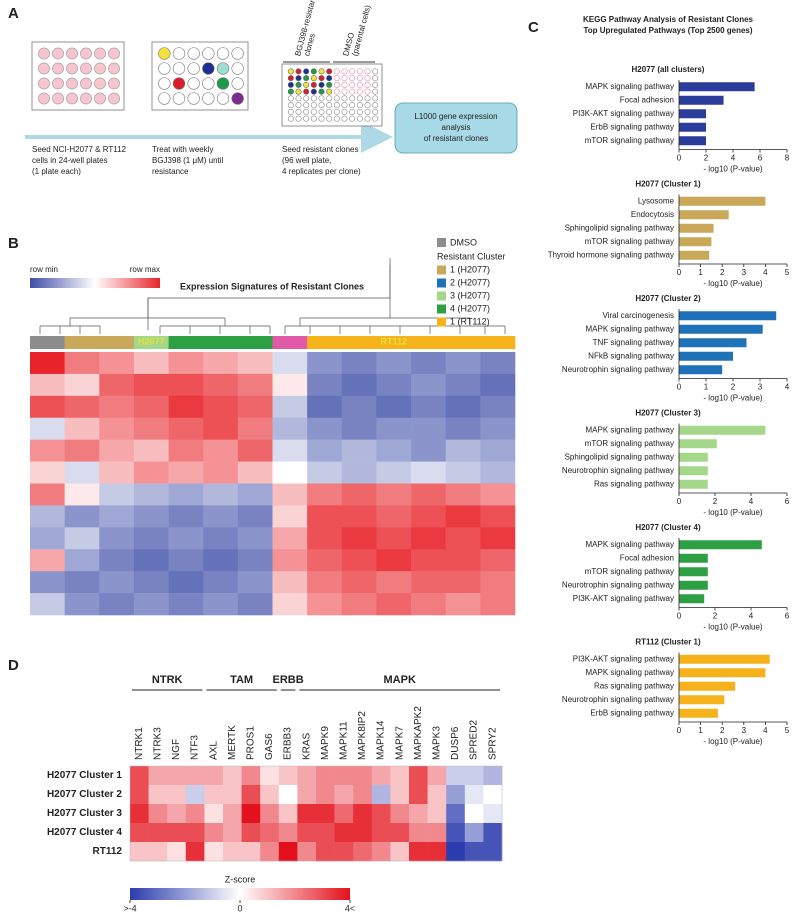 Image resolution: width=800 pixels, height=915 pixels. I want to click on category-label: Thyroid hormone signaling pathway, so click(611, 254).